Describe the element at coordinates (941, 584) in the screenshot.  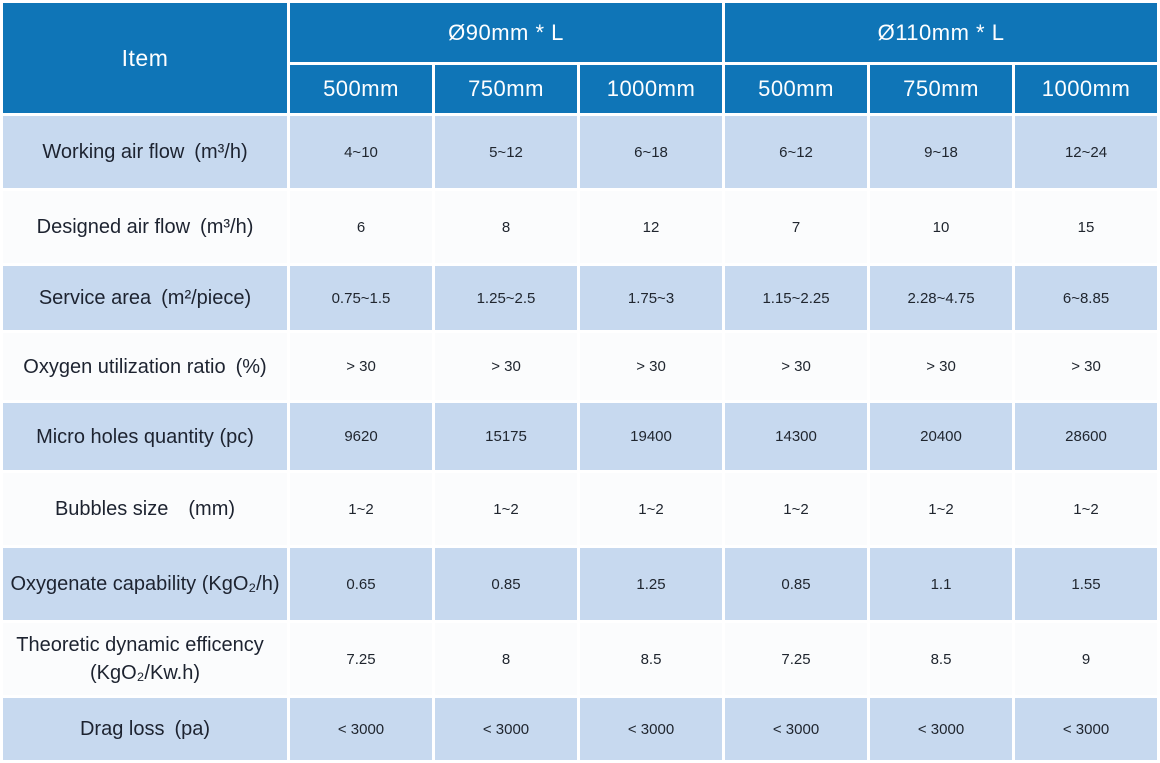
I see `cell: 1.1` at that location.